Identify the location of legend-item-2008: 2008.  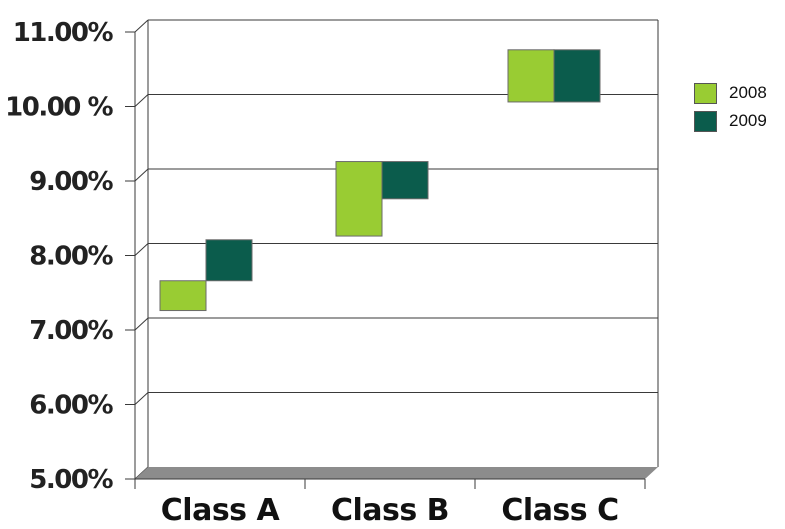
(730, 93).